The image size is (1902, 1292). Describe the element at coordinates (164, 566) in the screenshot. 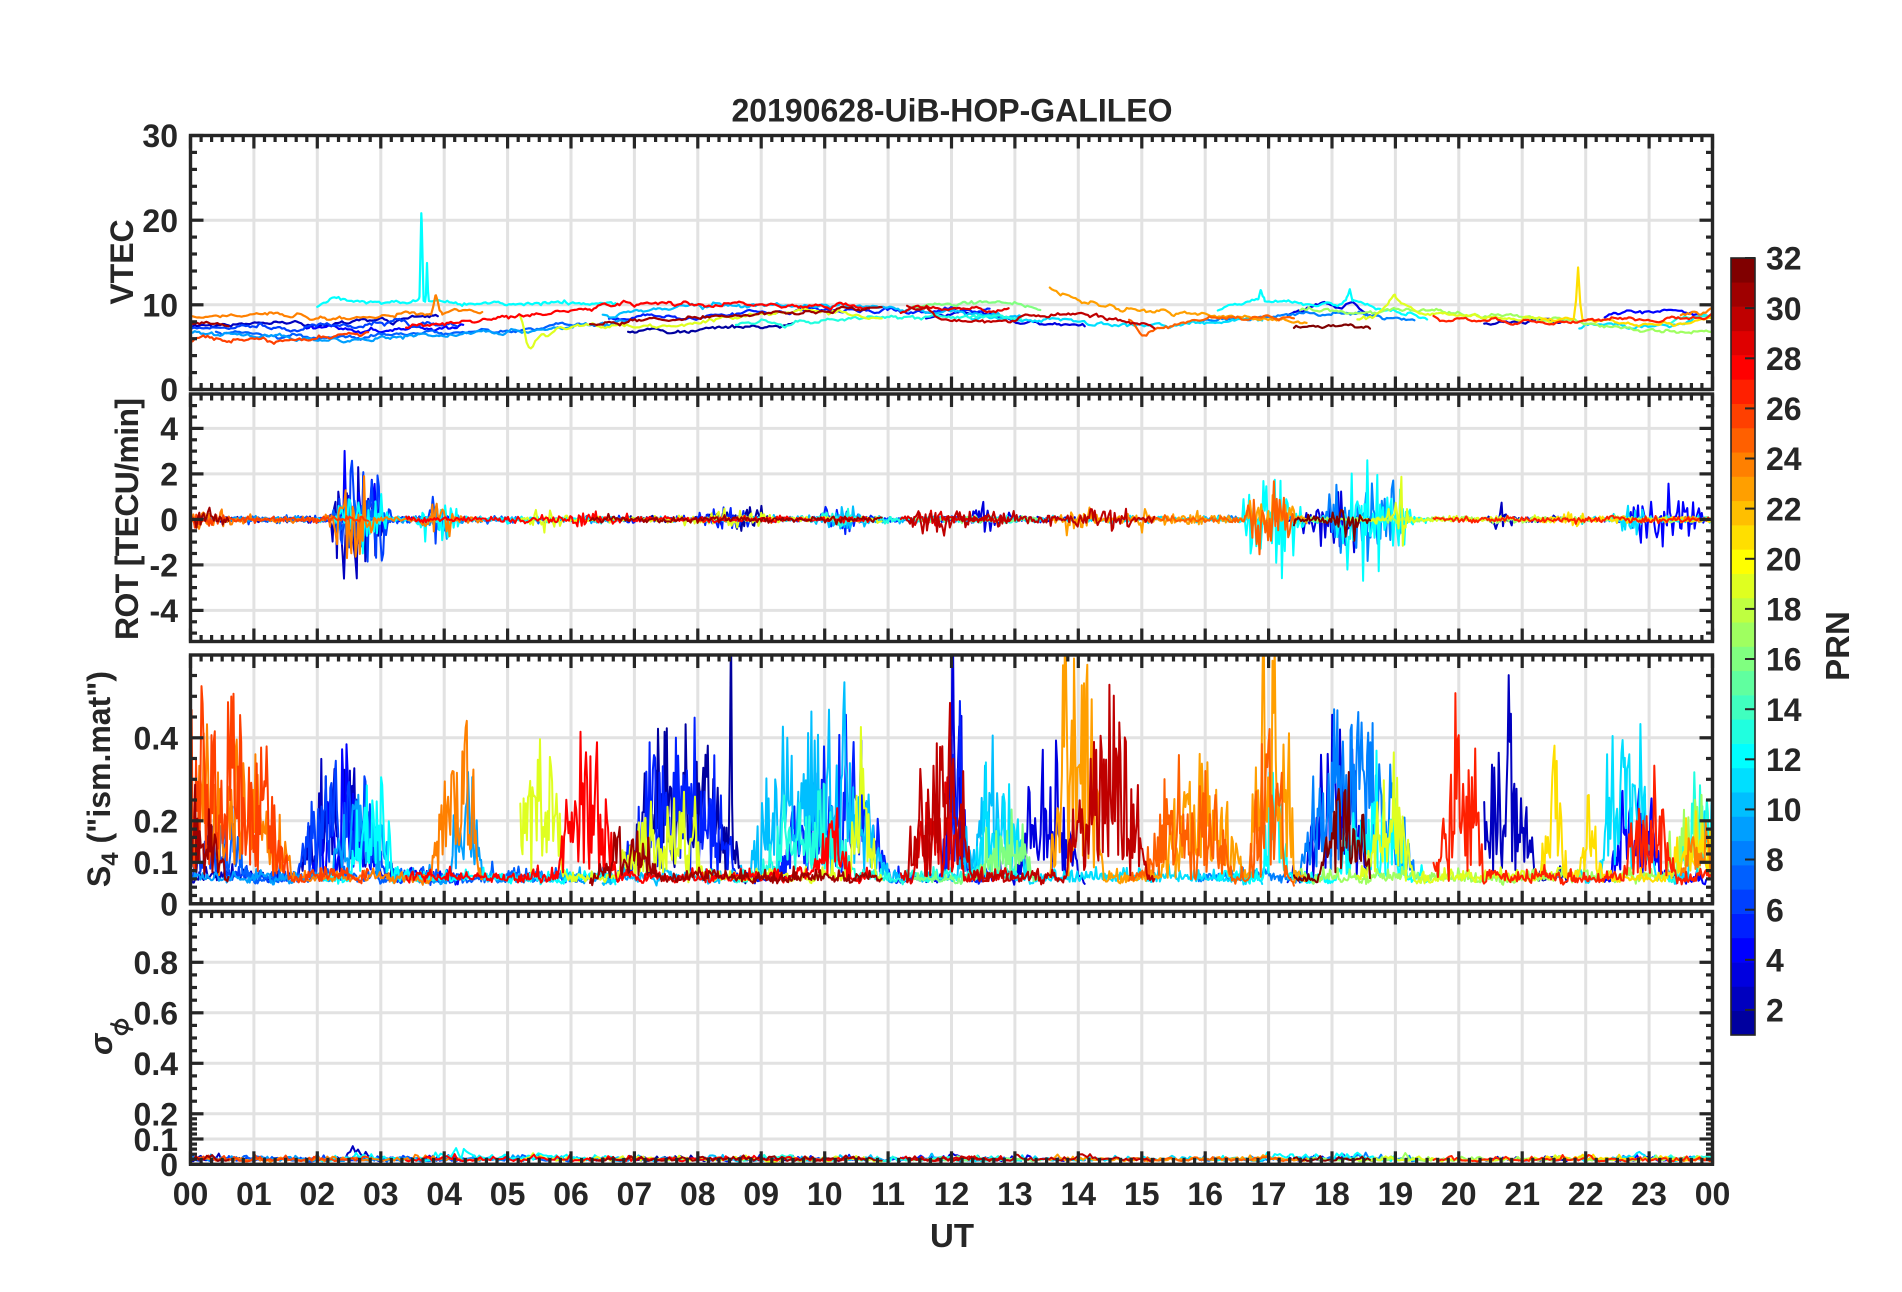

I see `svg-text: -2` at that location.